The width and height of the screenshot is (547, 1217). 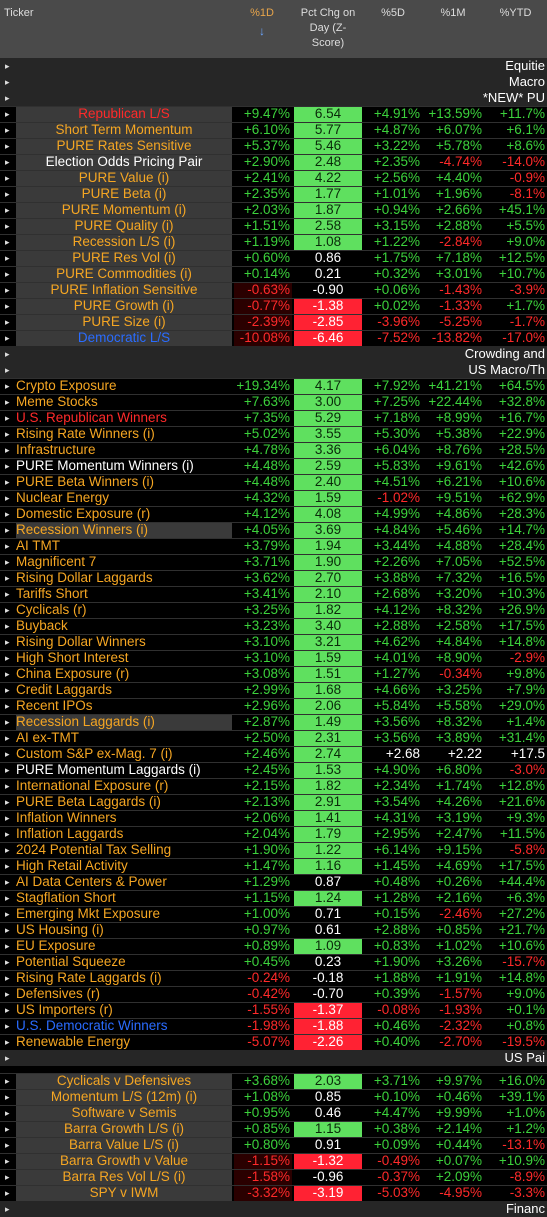 What do you see at coordinates (273, 98) in the screenshot?
I see `section-header-row: ▸ *NEW* PU` at bounding box center [273, 98].